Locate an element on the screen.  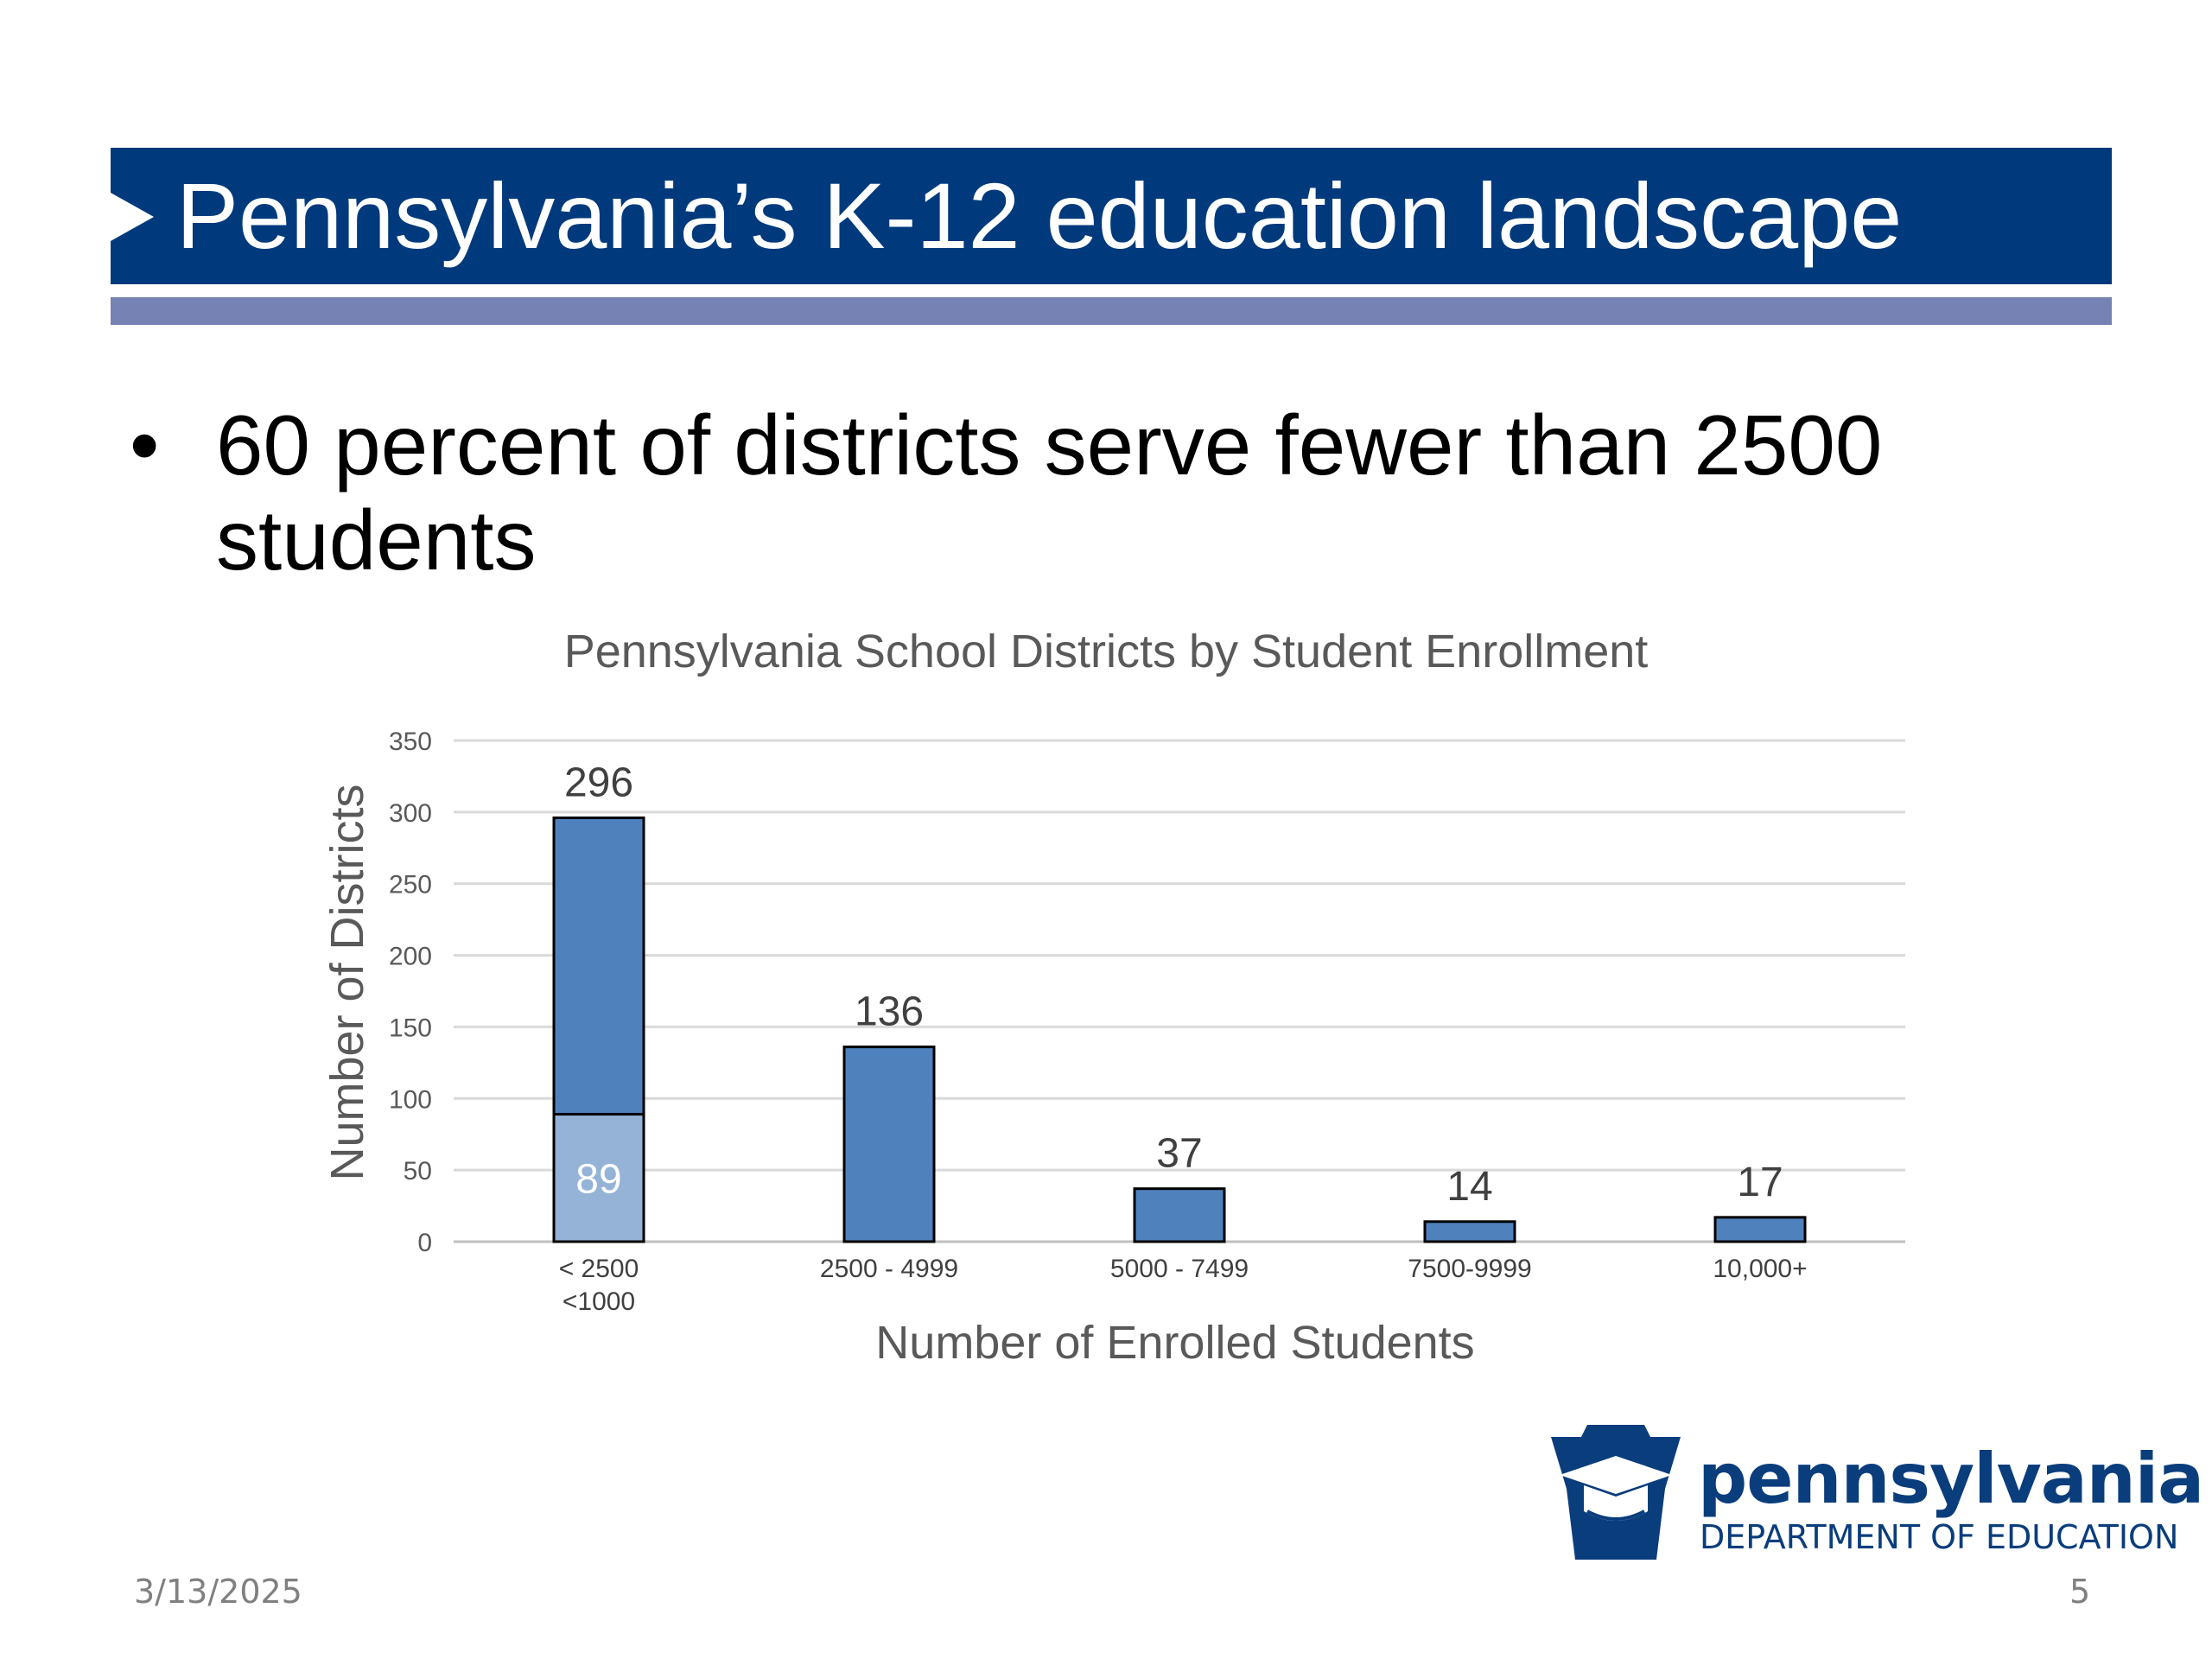
subset-data-label: 89 is located at coordinates (598, 1179).